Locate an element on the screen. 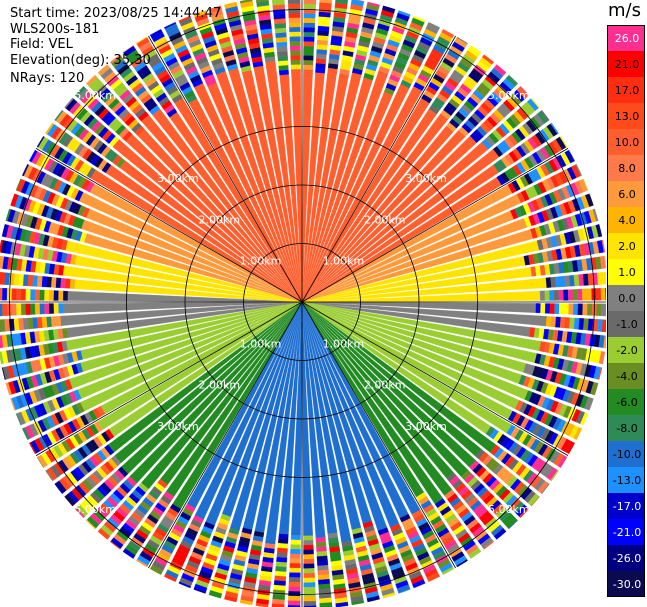 Image resolution: width=647 pixels, height=607 pixels. colorbar-tick-label: -1.0 is located at coordinates (626, 324).